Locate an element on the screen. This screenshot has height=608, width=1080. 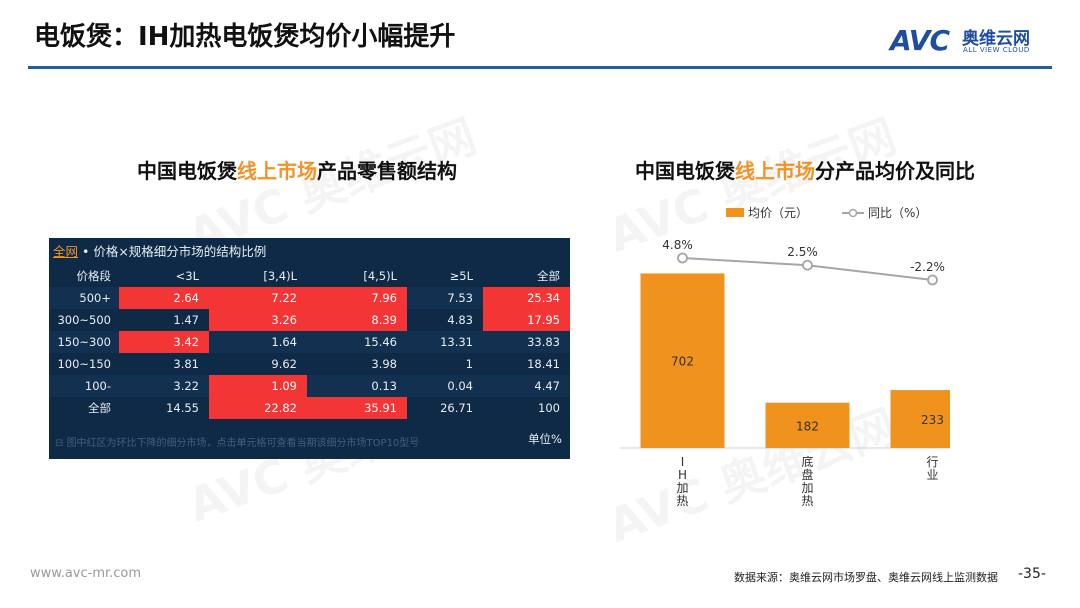
table-row-label: 全部 is located at coordinates (99, 408).